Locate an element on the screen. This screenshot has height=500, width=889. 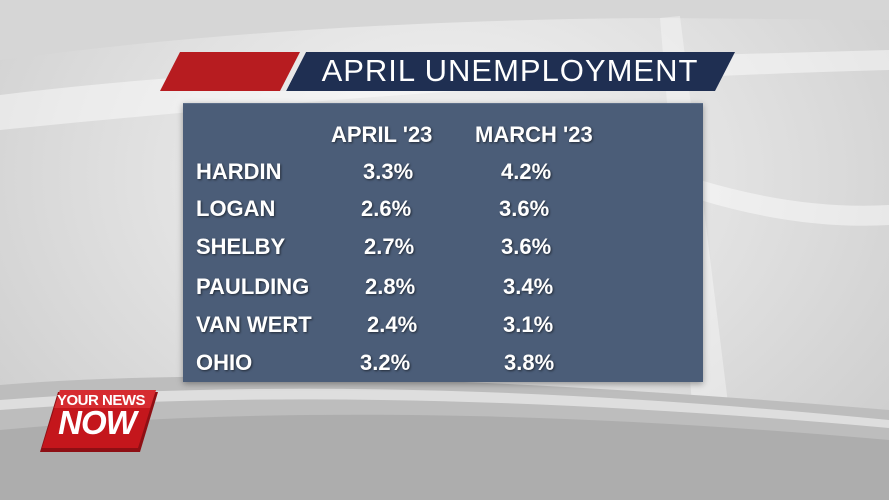
van-wert-april-value: 2.4% is located at coordinates (392, 324).